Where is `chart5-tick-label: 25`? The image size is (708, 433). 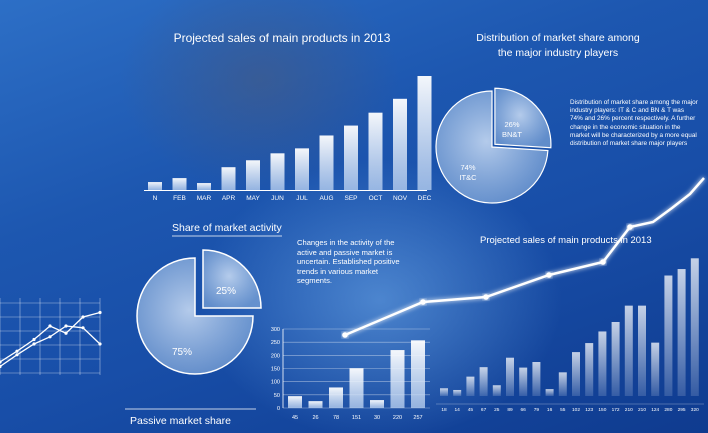 chart5-tick-label: 25 is located at coordinates (497, 410).